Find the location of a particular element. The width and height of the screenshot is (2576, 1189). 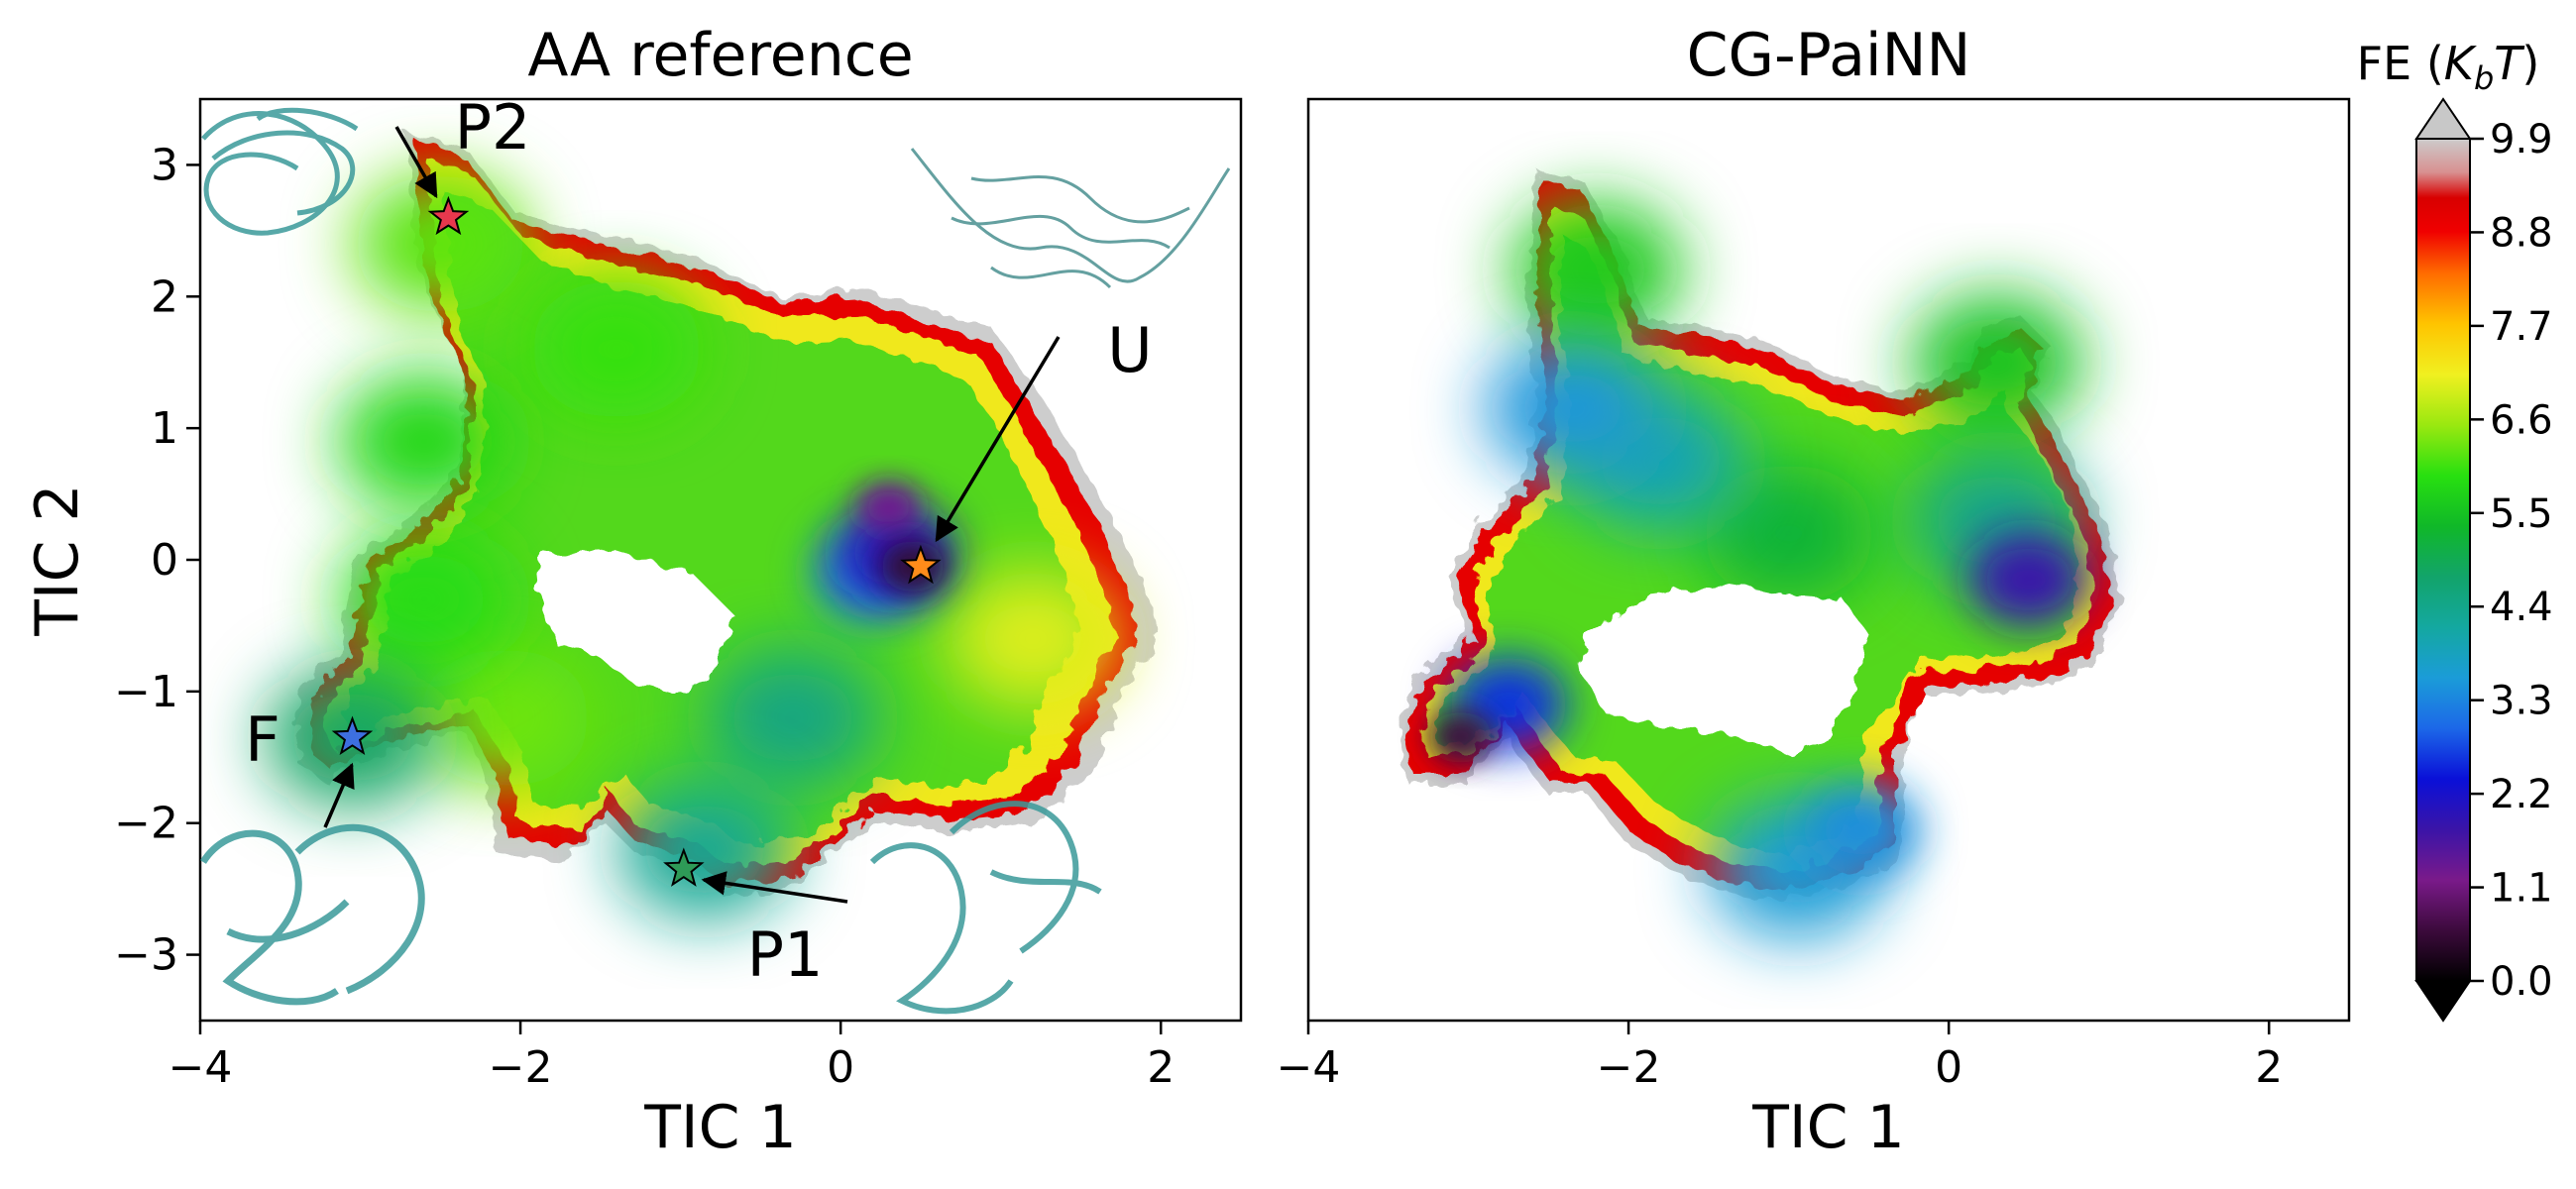

y-axis-label-left: TIC 2 is located at coordinates (57, 560).